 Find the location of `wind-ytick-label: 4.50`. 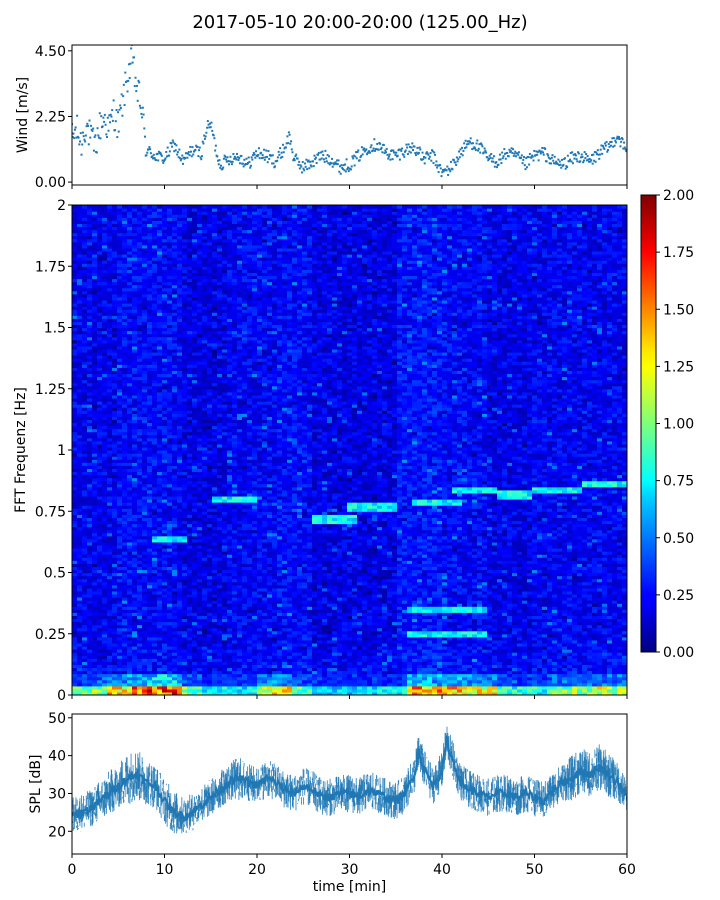

wind-ytick-label: 4.50 is located at coordinates (50, 52).